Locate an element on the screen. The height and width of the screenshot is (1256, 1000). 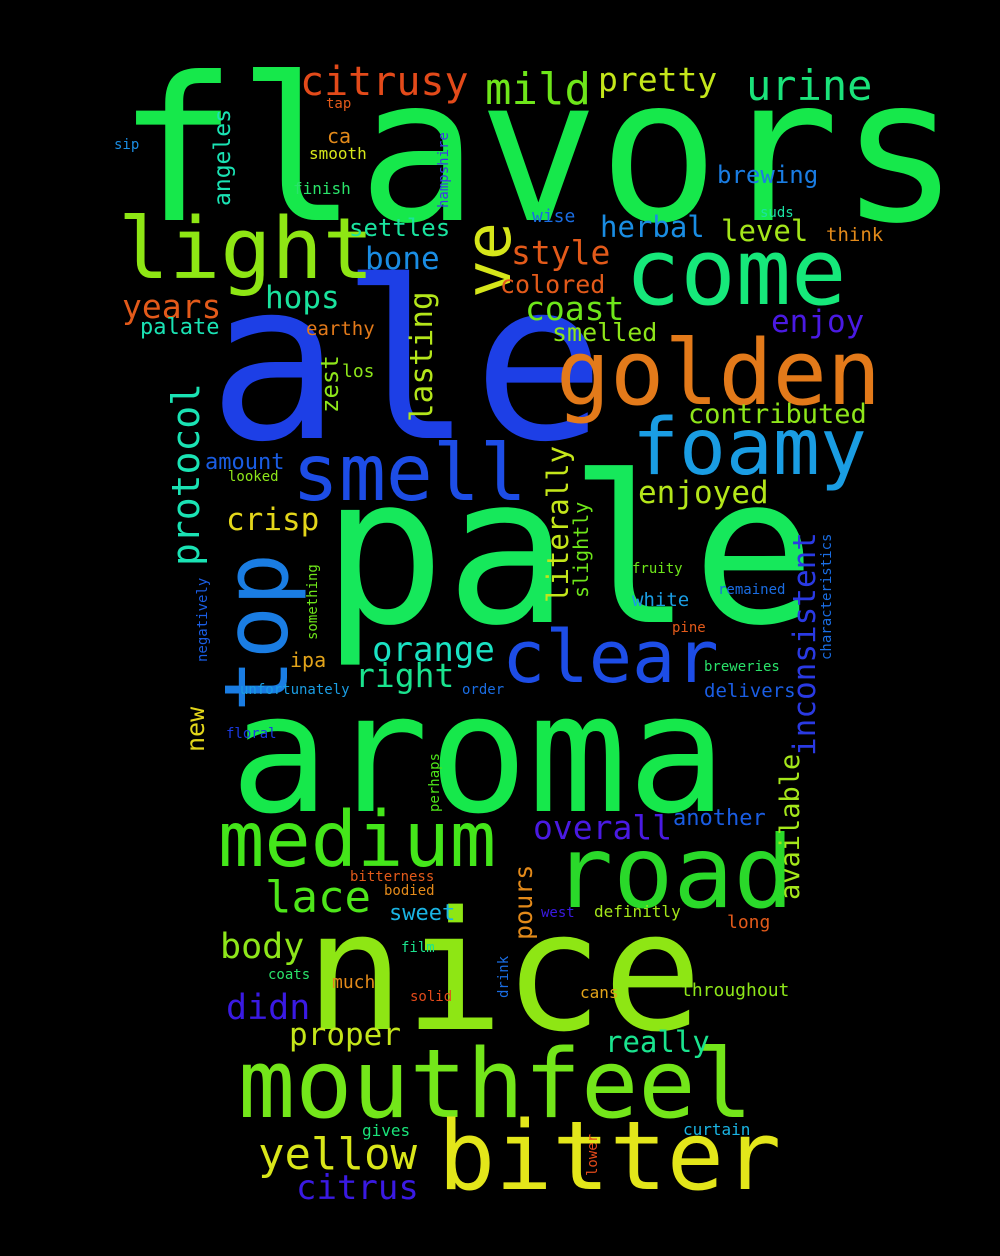
word-curtain: curtain is located at coordinates (717, 1129).